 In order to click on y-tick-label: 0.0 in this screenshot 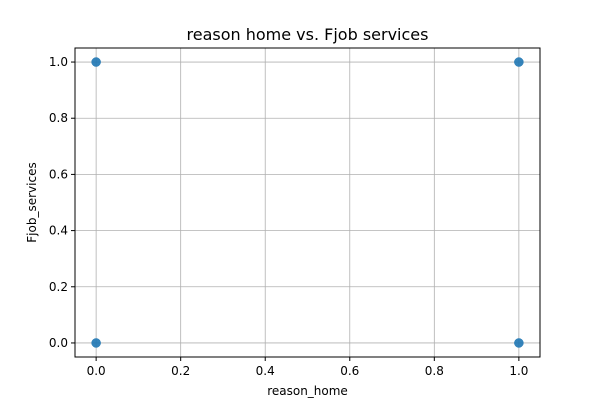, I will do `click(58, 343)`.